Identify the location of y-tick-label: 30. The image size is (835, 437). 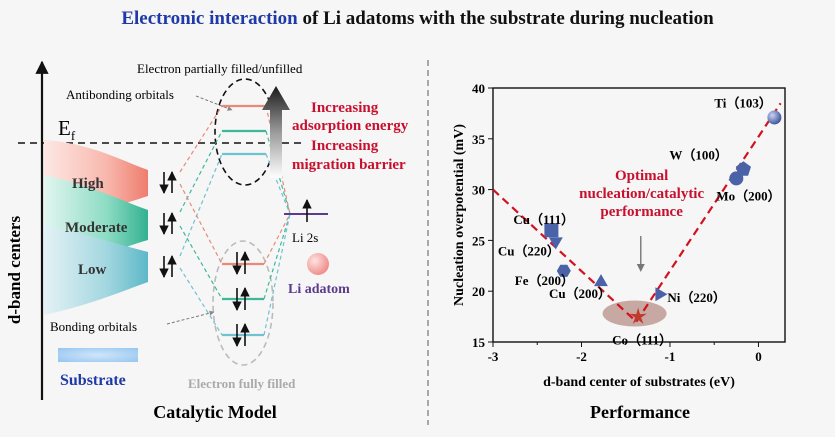
(478, 190).